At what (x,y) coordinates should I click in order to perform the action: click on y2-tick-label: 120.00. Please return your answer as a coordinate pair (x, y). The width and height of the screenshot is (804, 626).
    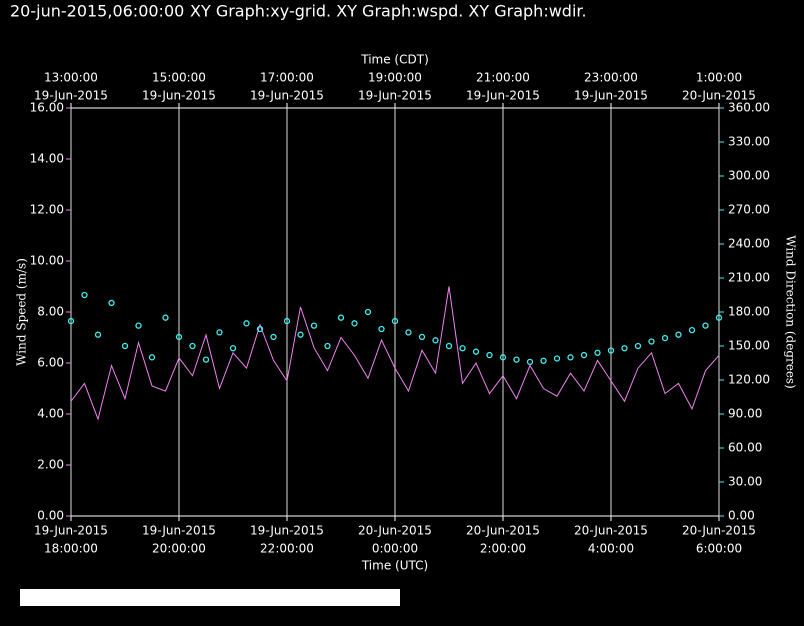
    Looking at the image, I should click on (749, 380).